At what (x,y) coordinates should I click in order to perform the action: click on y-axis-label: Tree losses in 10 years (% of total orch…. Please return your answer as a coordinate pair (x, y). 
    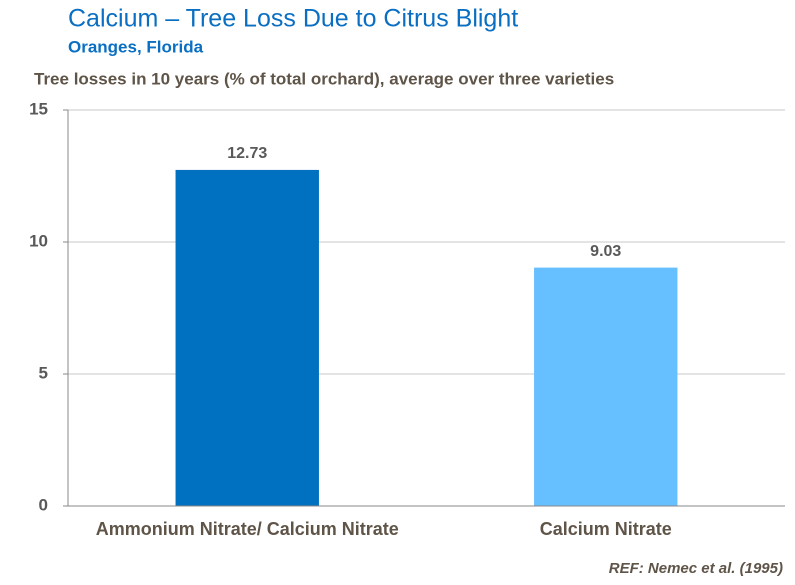
    Looking at the image, I should click on (324, 78).